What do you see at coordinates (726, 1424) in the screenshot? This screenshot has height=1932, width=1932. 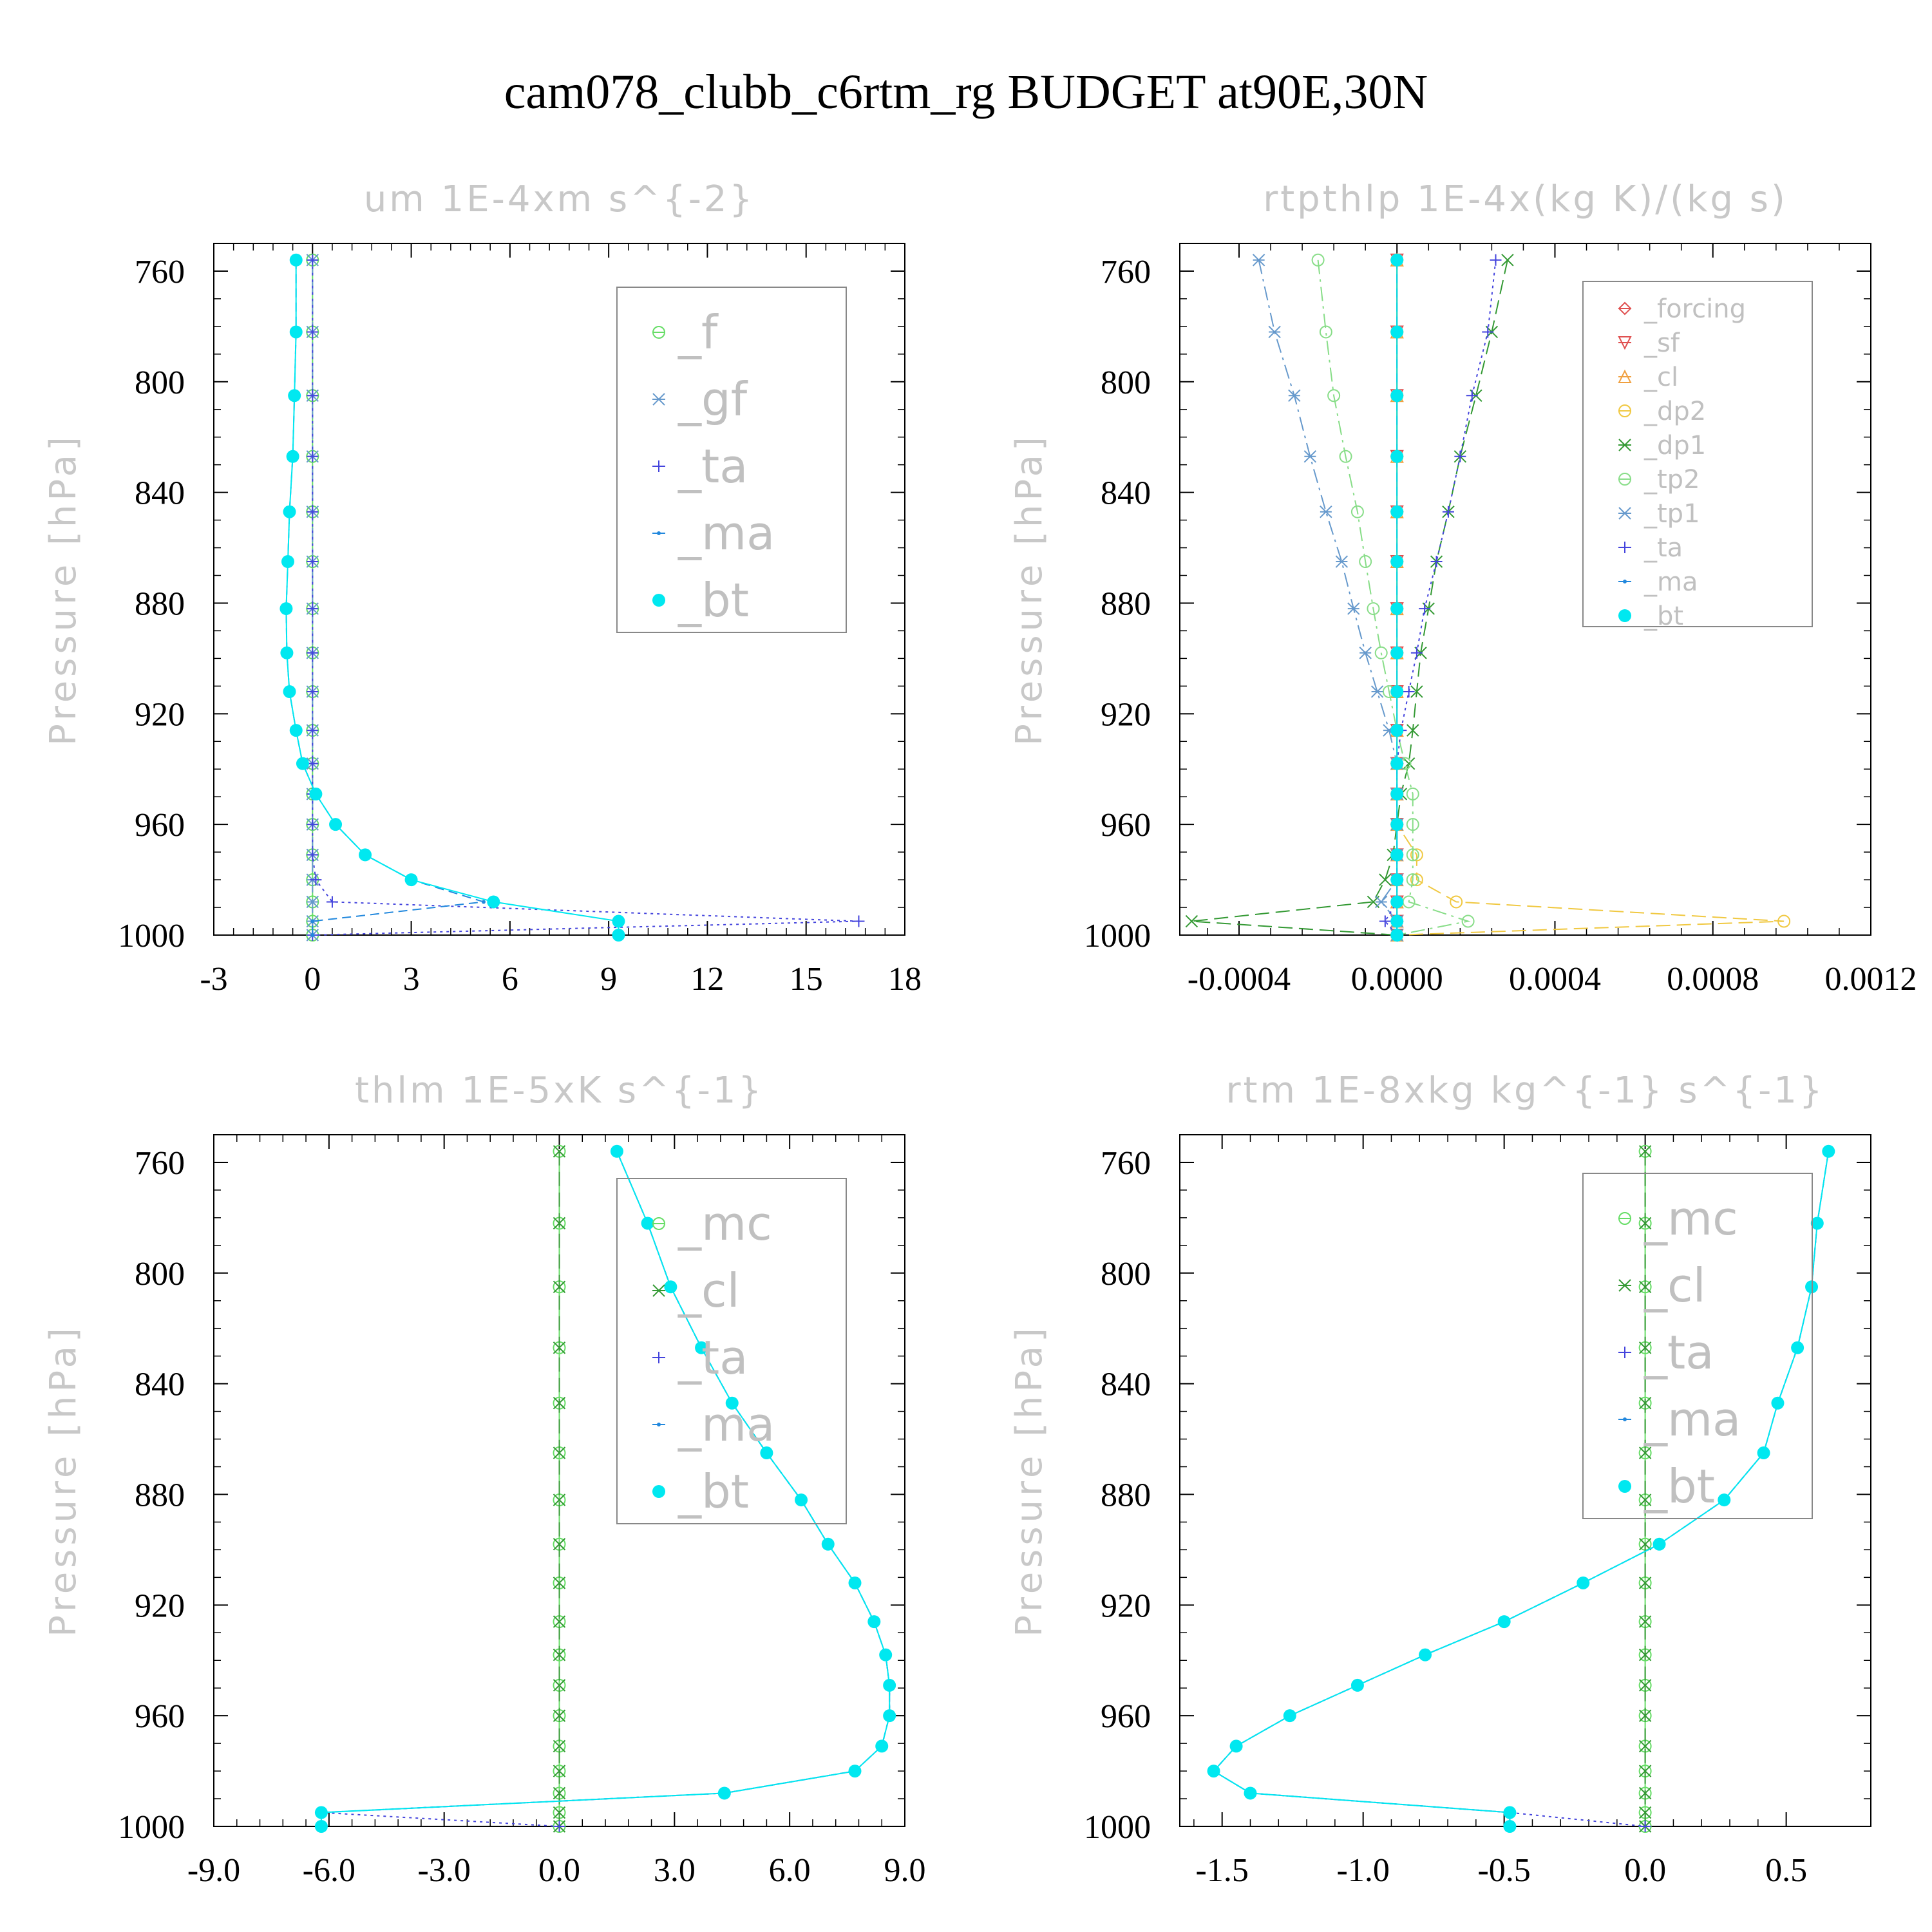 I see `legend-label: _ma` at bounding box center [726, 1424].